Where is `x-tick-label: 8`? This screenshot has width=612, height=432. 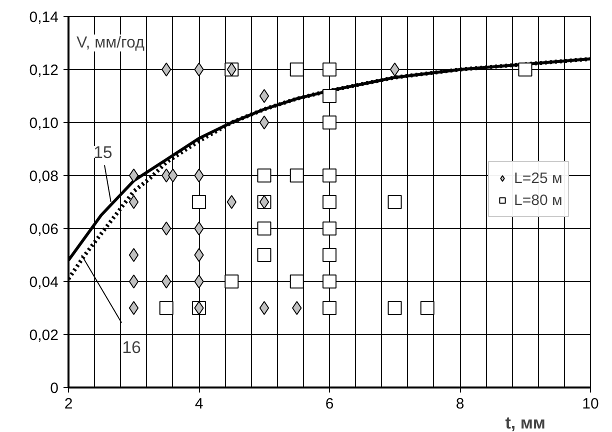
x-tick-label: 8 is located at coordinates (460, 404).